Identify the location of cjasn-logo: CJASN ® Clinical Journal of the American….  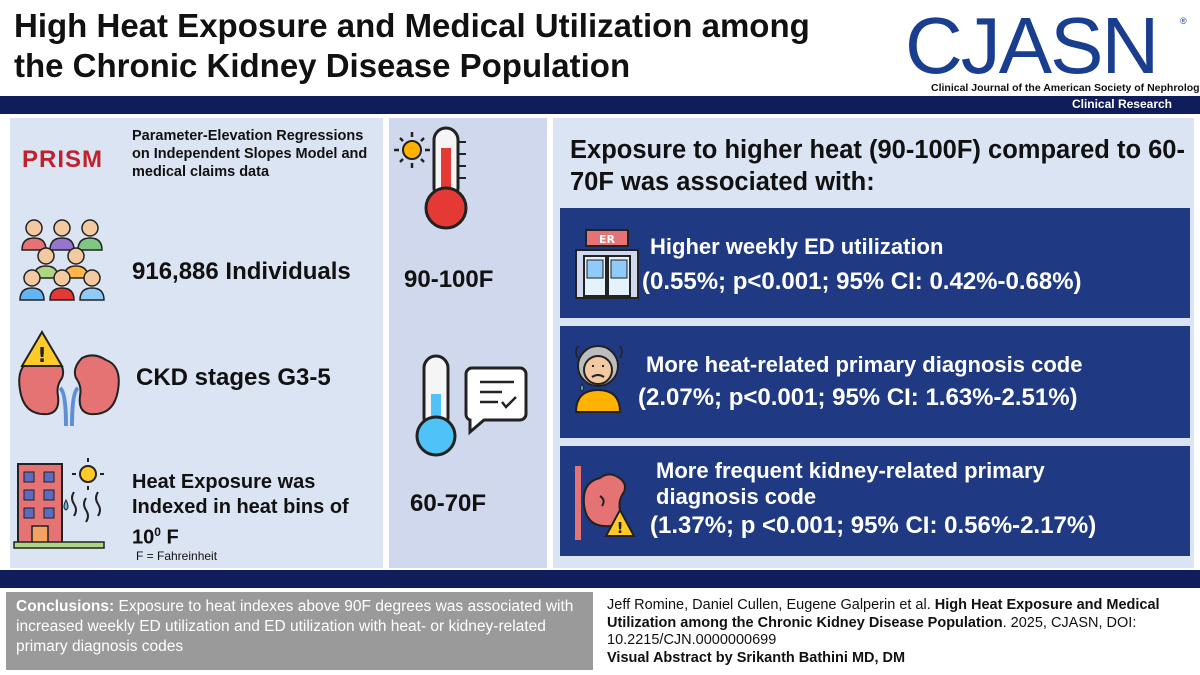
(1052, 48).